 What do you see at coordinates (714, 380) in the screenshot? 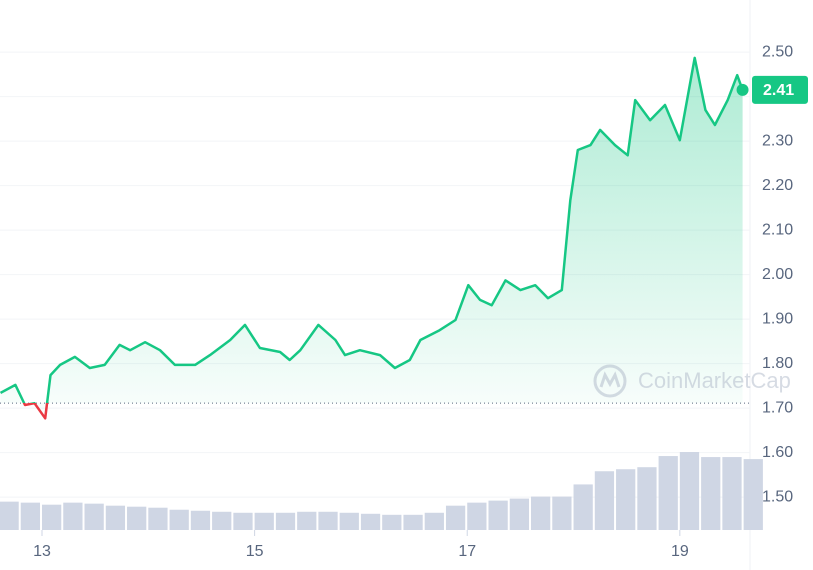
I see `watermark-text: CoinMarketCap` at bounding box center [714, 380].